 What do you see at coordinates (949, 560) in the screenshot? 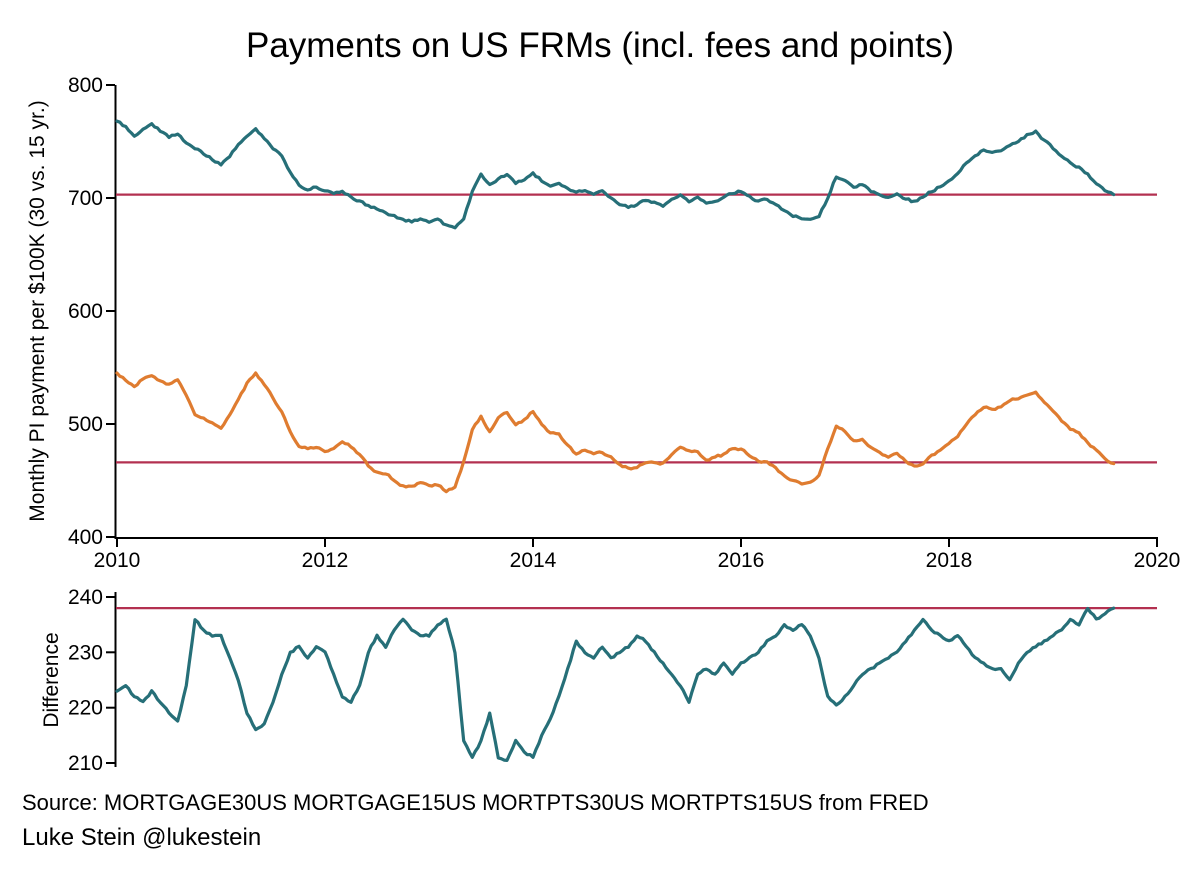
I see `x-tick-label-2018: 2018` at bounding box center [949, 560].